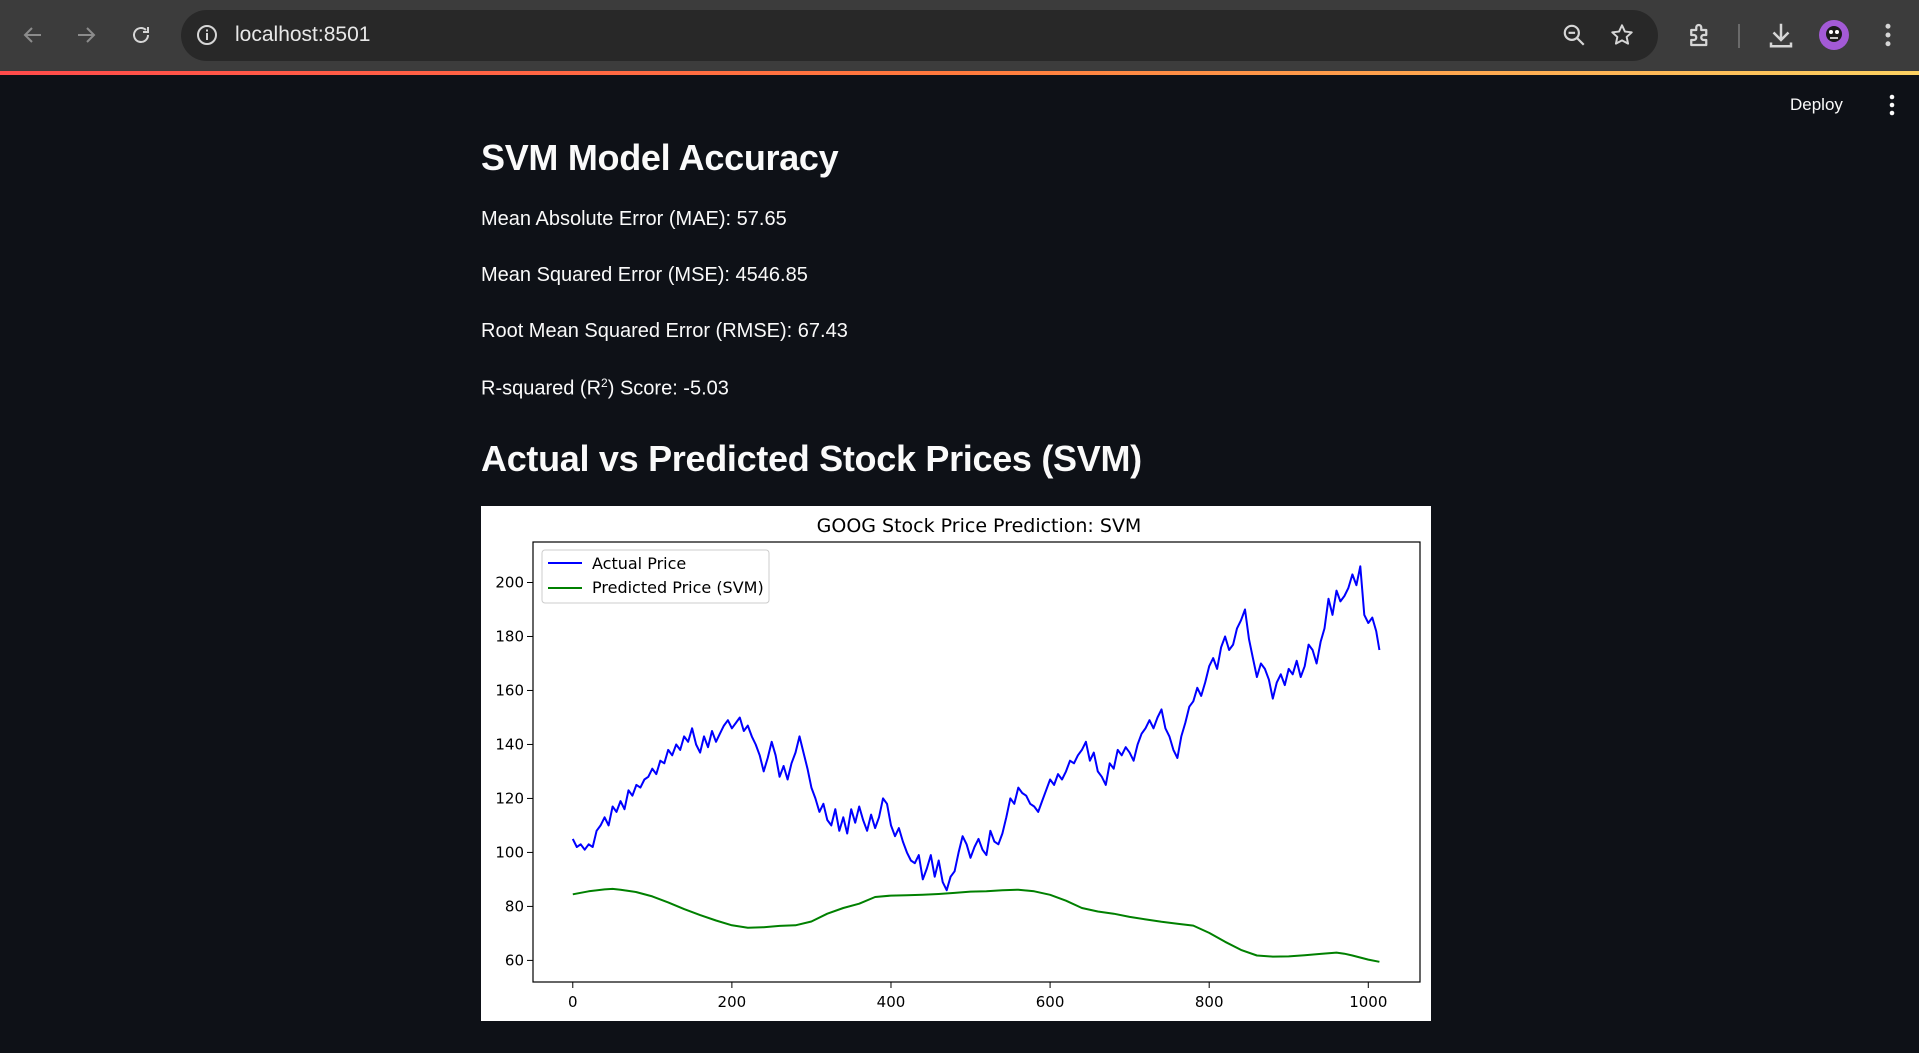 The image size is (1919, 1053). What do you see at coordinates (664, 331) in the screenshot?
I see `rmse-text: Root Mean Squared Error (RMSE): 67.43` at bounding box center [664, 331].